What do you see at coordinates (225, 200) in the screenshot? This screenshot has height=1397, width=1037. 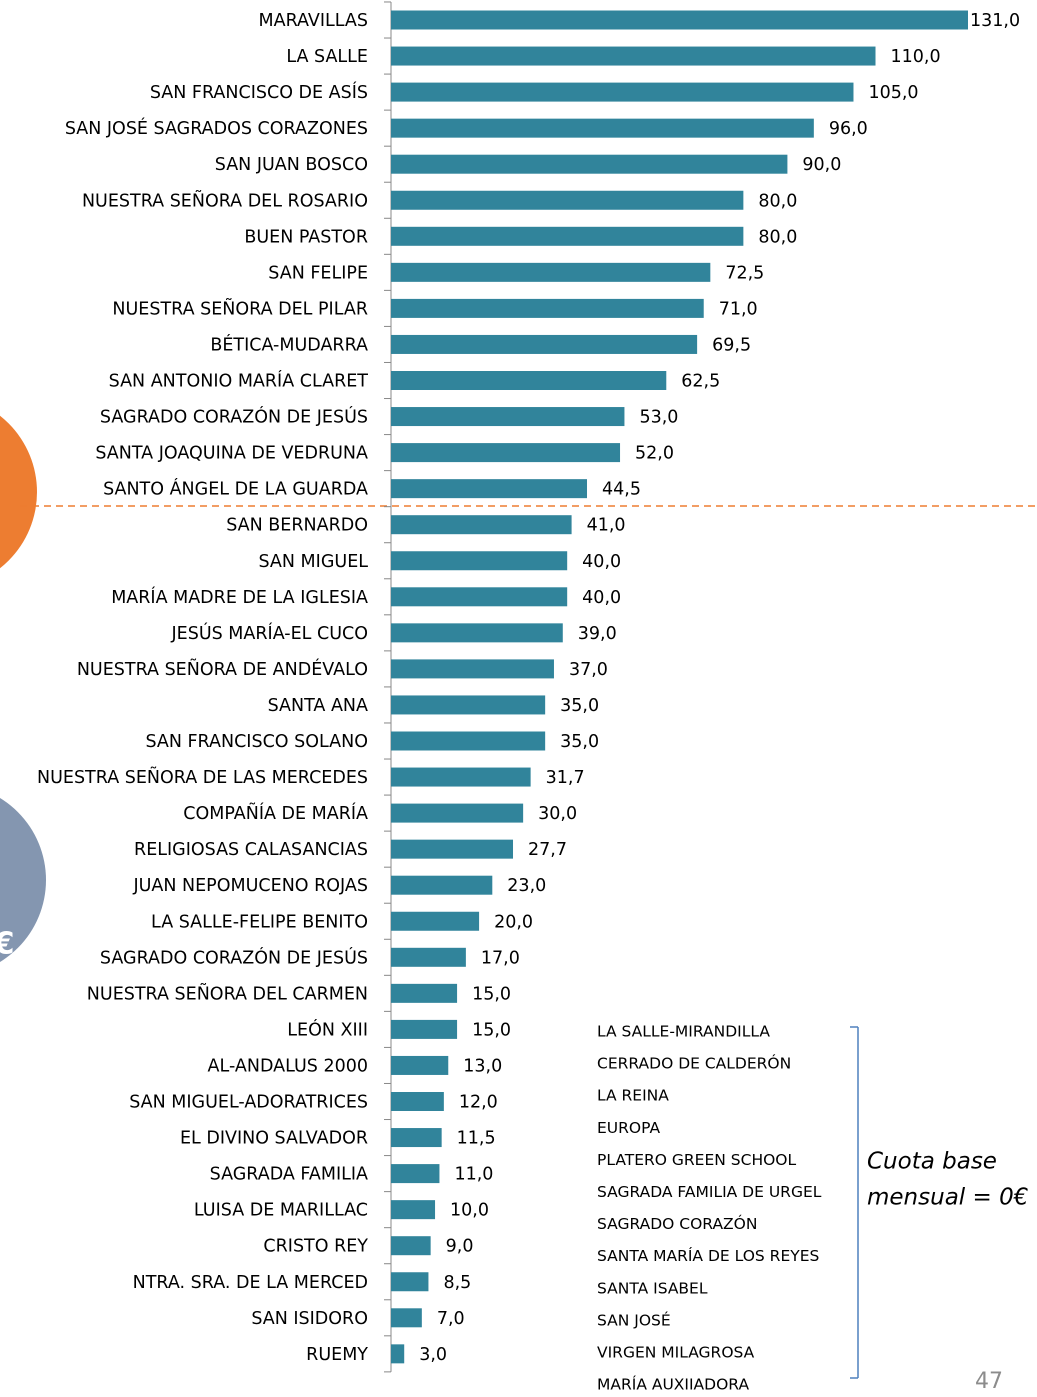 I see `y-tick-label: NUESTRA SEÑORA DEL ROSARIO` at bounding box center [225, 200].